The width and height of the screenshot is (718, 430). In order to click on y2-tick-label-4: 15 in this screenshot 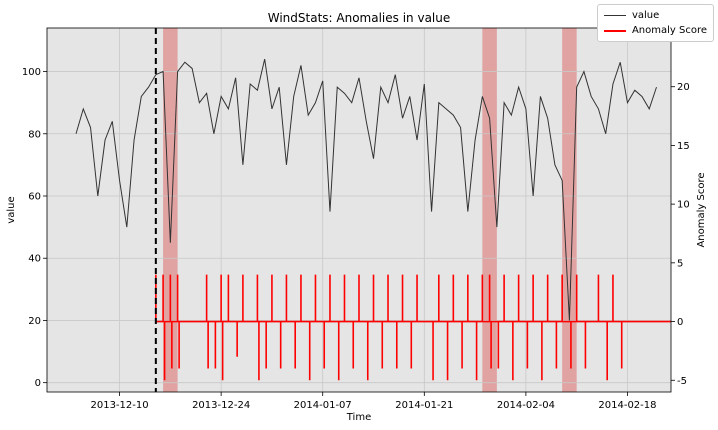, I will do `click(683, 146)`.